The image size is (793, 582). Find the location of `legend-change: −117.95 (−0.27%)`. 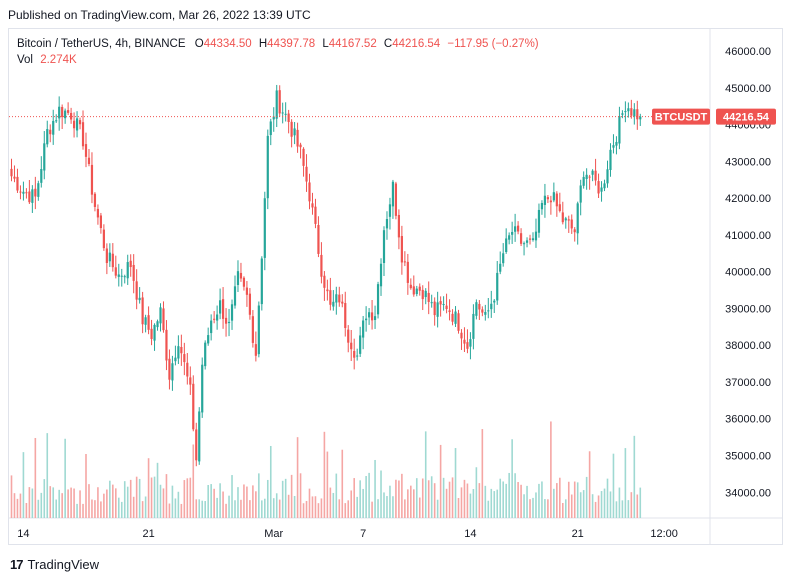

legend-change: −117.95 (−0.27%) is located at coordinates (493, 44).